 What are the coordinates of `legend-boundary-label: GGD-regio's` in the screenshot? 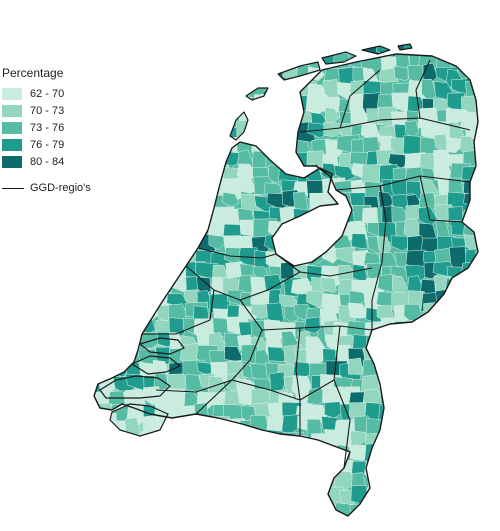 It's located at (60, 188).